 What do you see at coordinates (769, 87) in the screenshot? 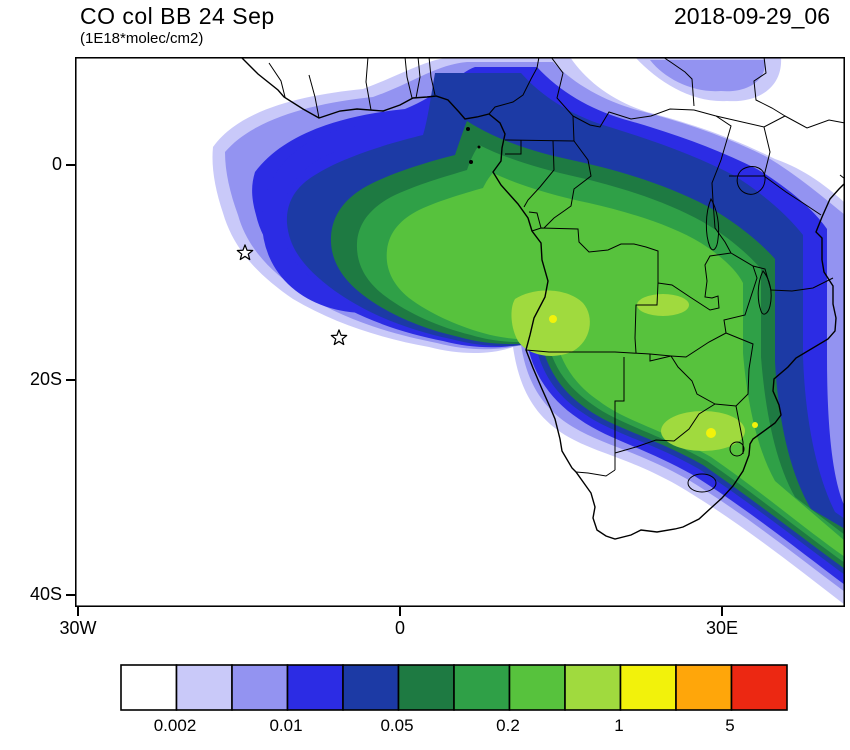
I see `border-sudan-ethiopia` at bounding box center [769, 87].